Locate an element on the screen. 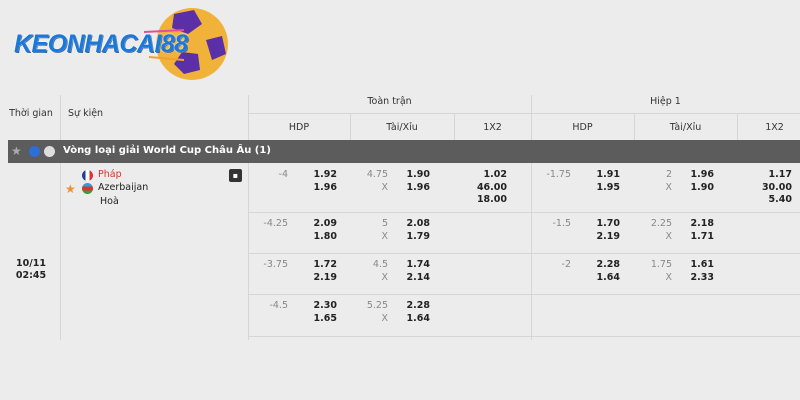 Image resolution: width=800 pixels, height=400 pixels. ft-ou-line: 4.75 is located at coordinates (377, 174).